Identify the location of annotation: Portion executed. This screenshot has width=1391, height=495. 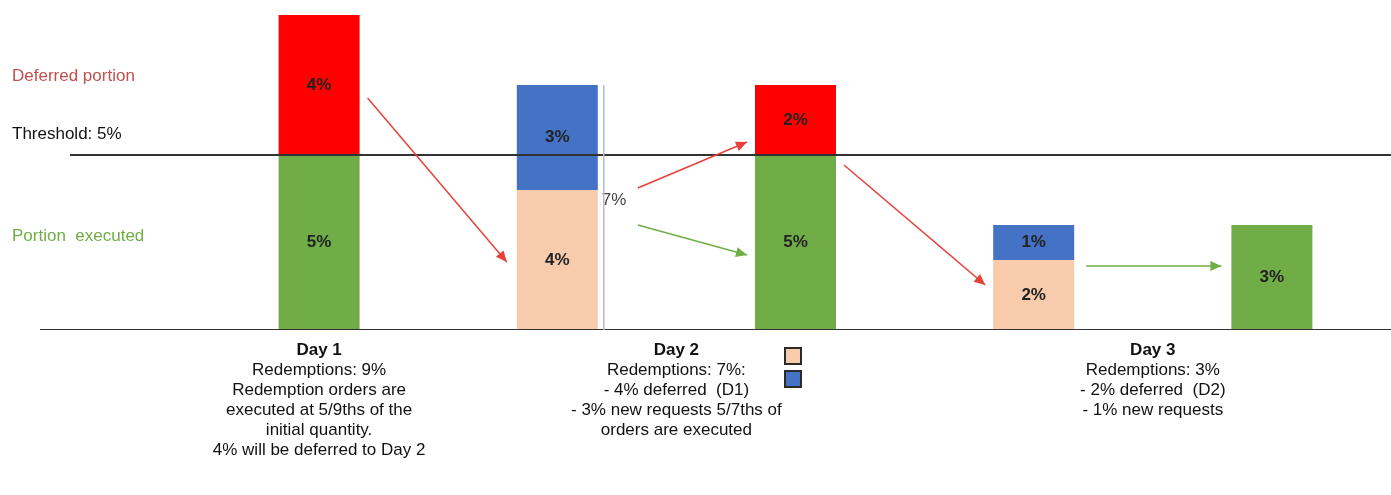
(78, 235).